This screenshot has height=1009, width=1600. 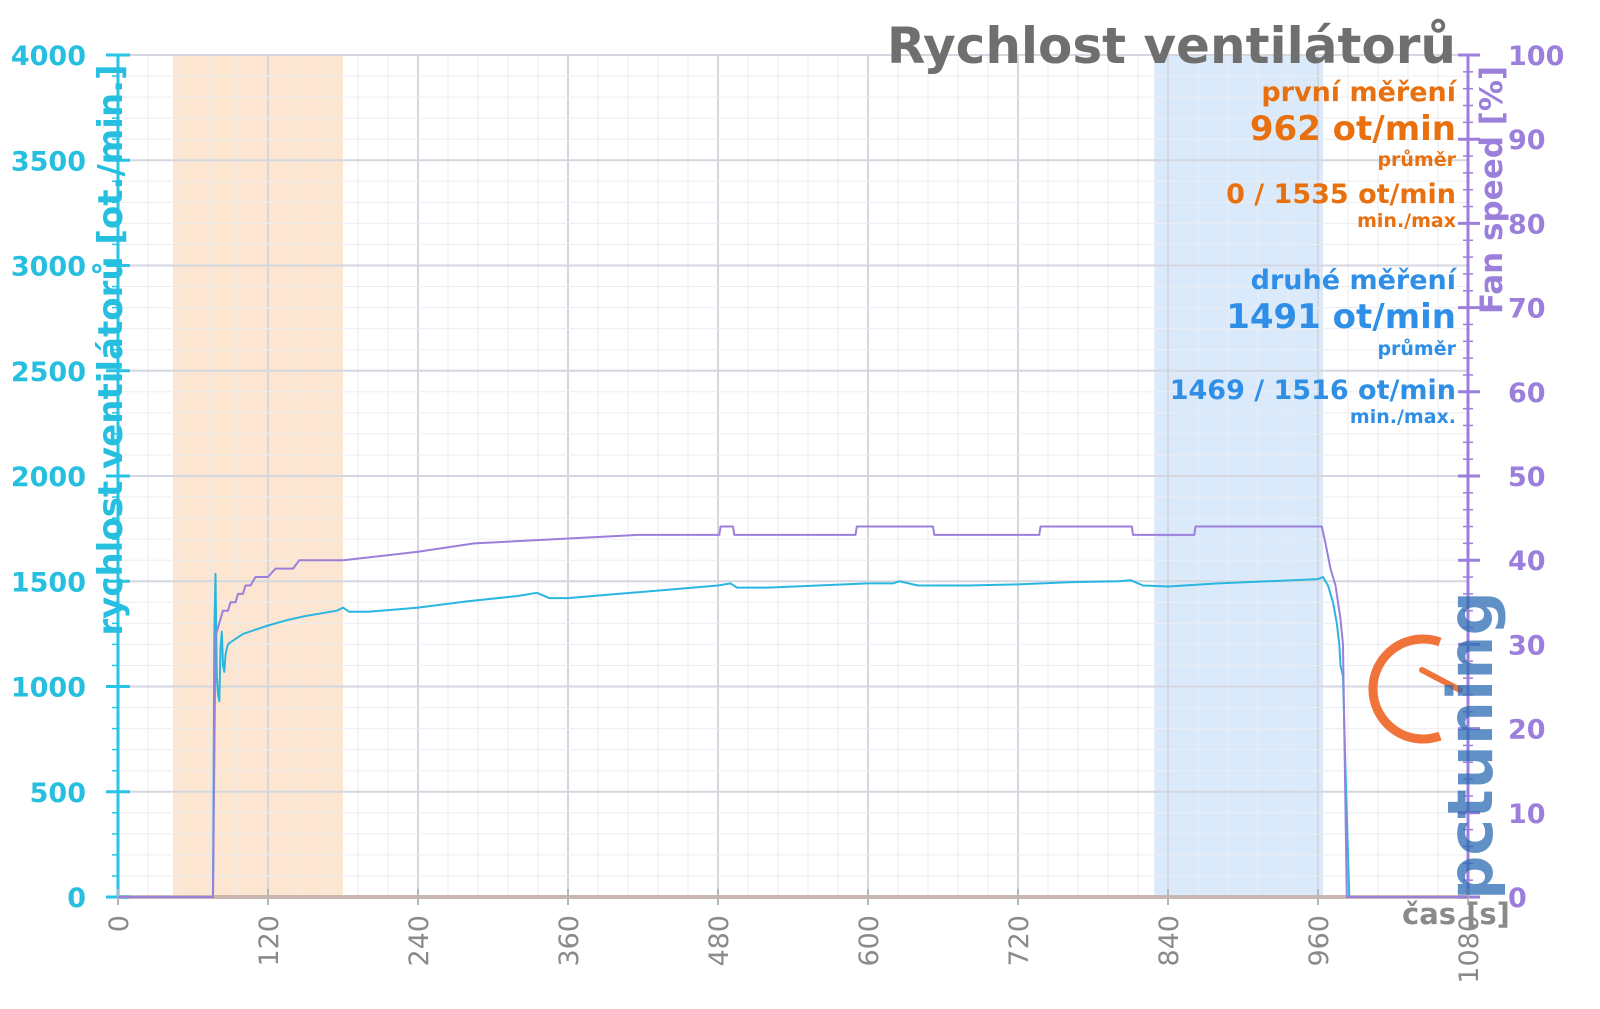 I want to click on y-tick-label-left: 500, so click(x=58, y=793).